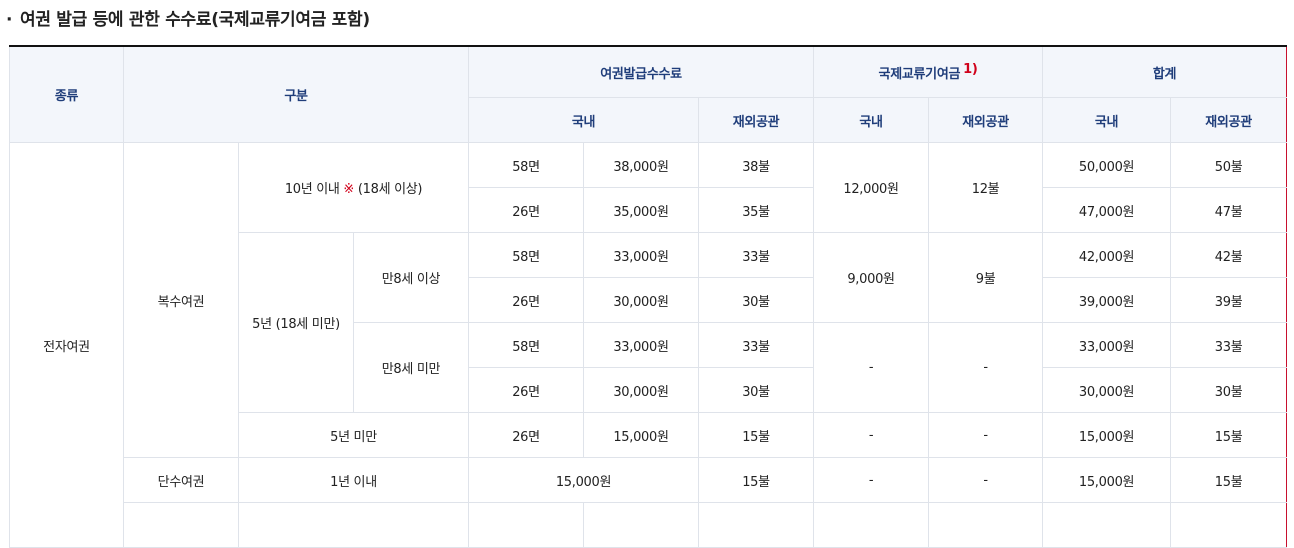 The width and height of the screenshot is (1294, 548). Describe the element at coordinates (970, 69) in the screenshot. I see `footnote-link-1: 1)` at that location.